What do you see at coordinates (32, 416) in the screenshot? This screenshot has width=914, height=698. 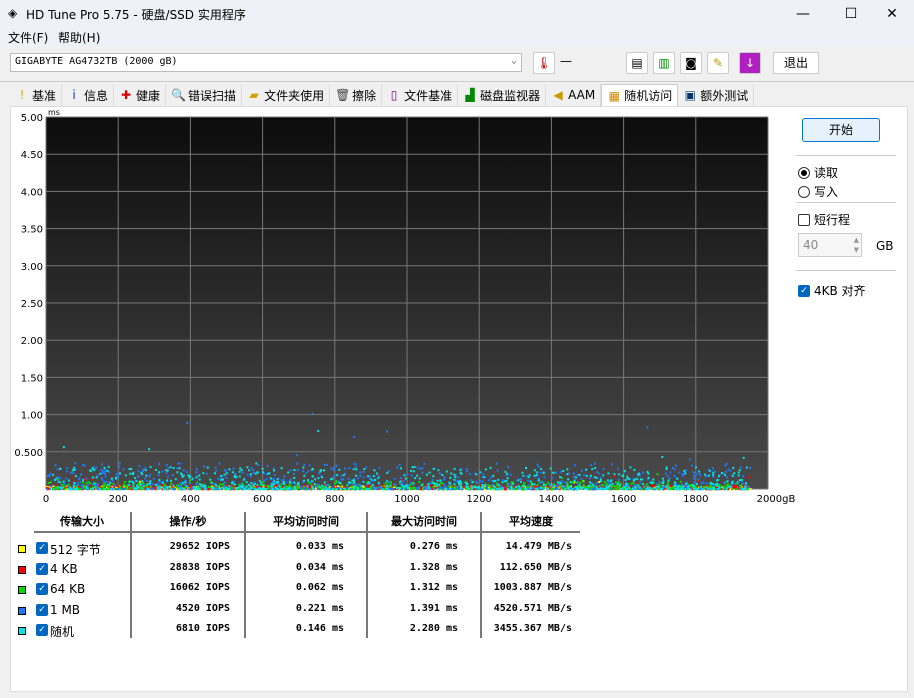 I see `y-tick-label: 1.00` at bounding box center [32, 416].